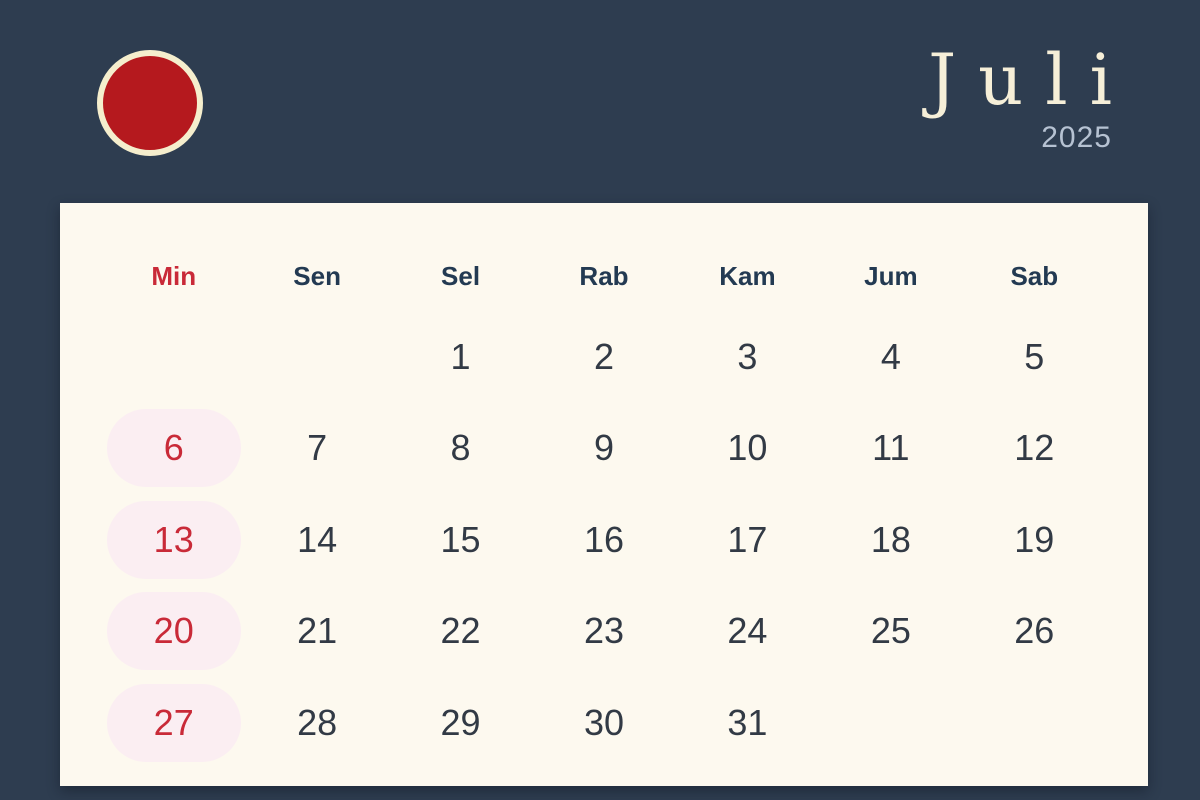 The height and width of the screenshot is (800, 1200). I want to click on day-cell: 15, so click(460, 539).